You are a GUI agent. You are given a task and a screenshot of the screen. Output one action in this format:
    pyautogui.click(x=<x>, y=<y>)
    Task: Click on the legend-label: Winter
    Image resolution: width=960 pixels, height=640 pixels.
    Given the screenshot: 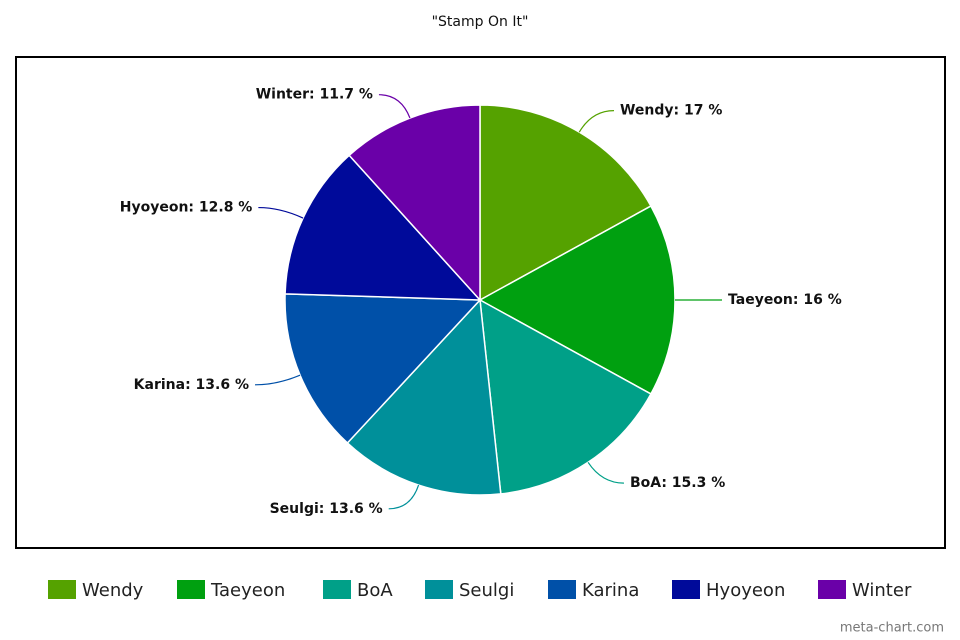 What is the action you would take?
    pyautogui.click(x=882, y=590)
    